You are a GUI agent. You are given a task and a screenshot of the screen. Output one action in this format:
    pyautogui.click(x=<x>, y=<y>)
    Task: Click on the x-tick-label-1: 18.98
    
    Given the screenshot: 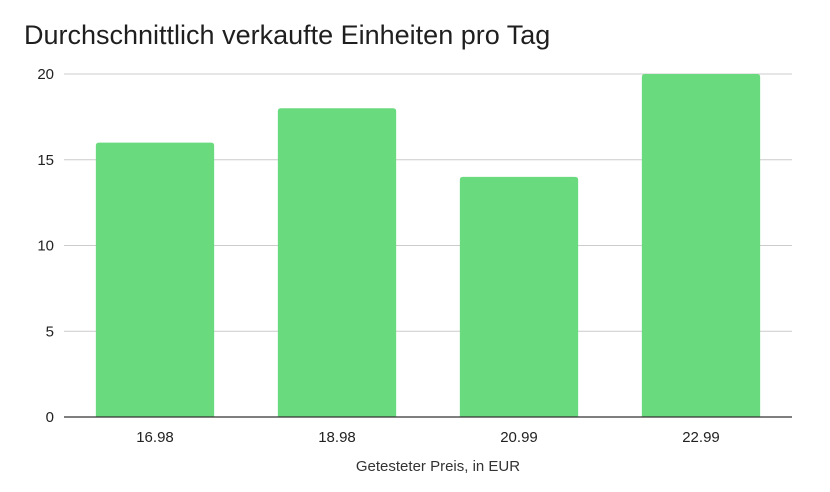 What is the action you would take?
    pyautogui.click(x=337, y=437)
    